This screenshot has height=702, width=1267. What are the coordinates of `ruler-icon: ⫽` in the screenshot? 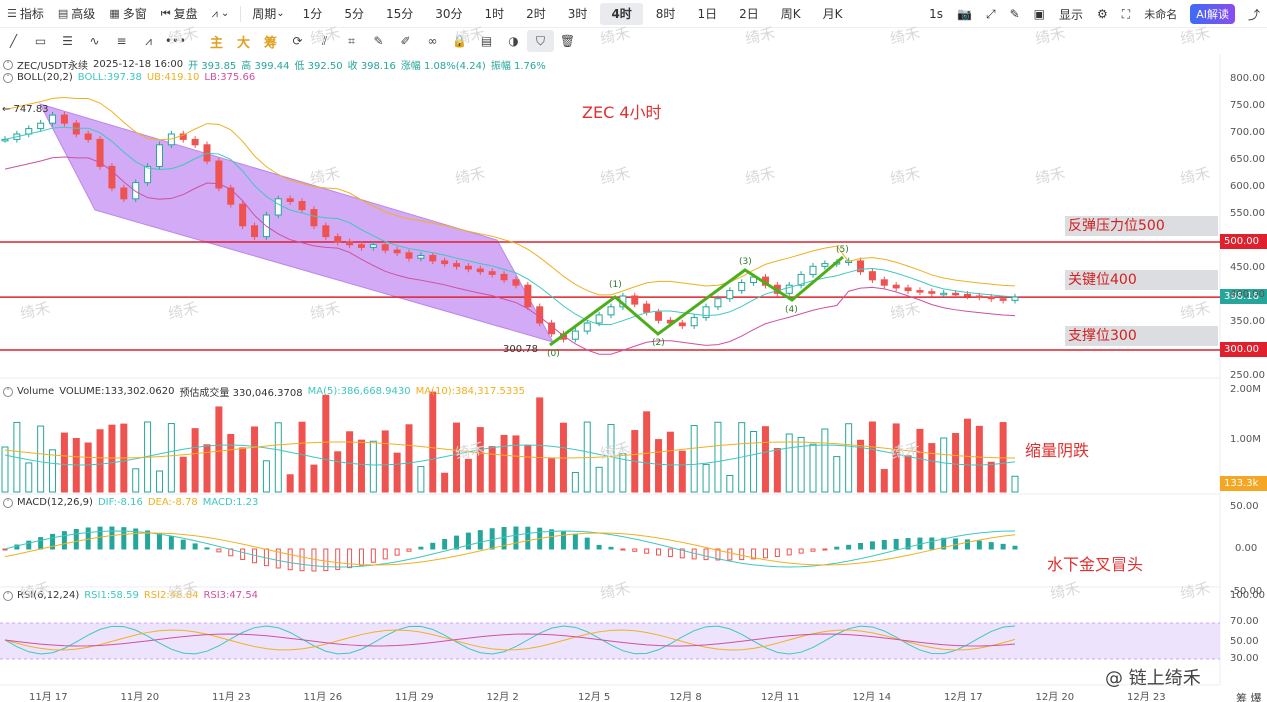 It's located at (324, 40).